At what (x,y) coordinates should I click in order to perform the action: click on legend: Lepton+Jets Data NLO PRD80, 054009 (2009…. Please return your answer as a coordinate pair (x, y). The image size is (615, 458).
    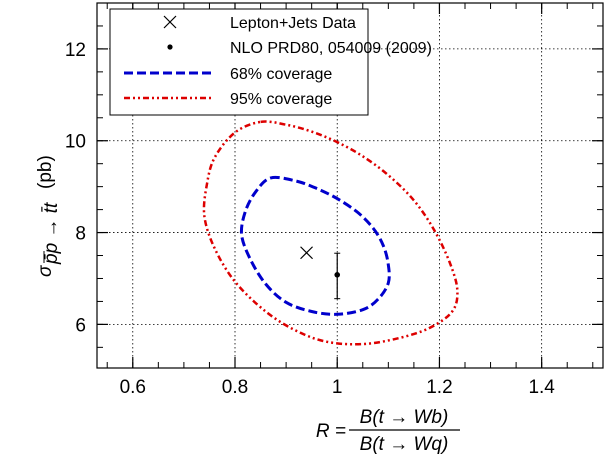
    Looking at the image, I should click on (270, 62).